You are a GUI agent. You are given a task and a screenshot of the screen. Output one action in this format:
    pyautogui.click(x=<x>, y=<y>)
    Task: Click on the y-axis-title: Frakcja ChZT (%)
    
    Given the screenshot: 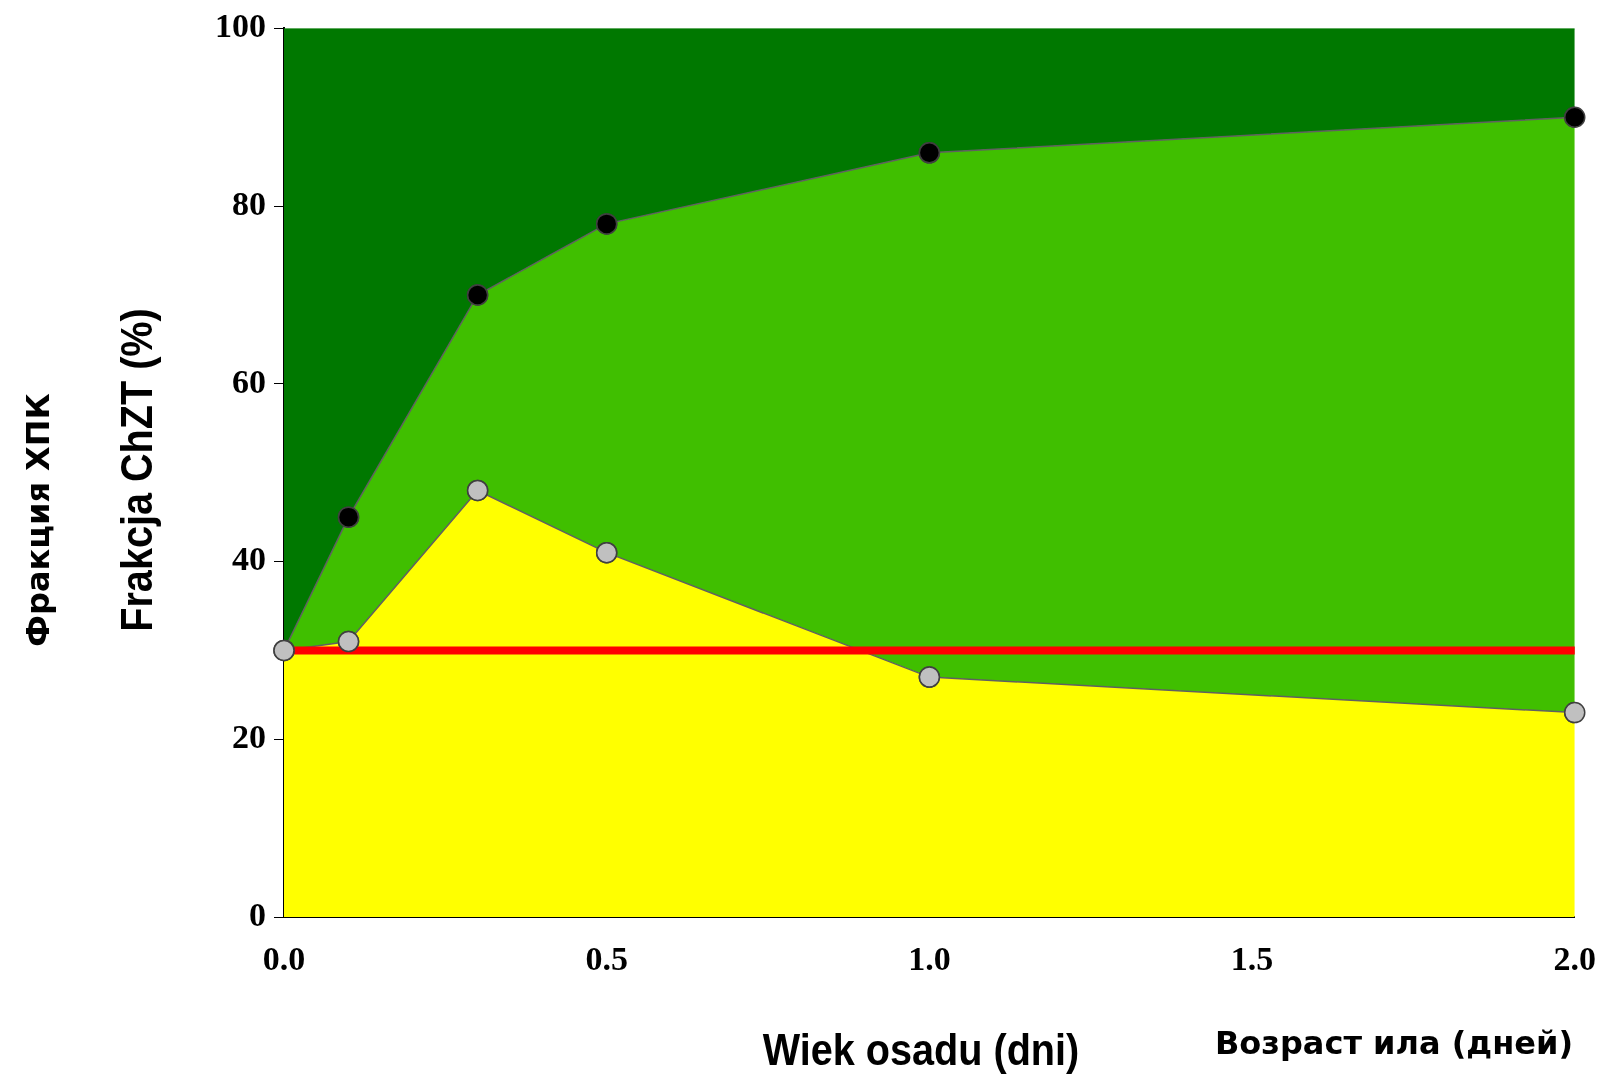 What is the action you would take?
    pyautogui.click(x=137, y=470)
    